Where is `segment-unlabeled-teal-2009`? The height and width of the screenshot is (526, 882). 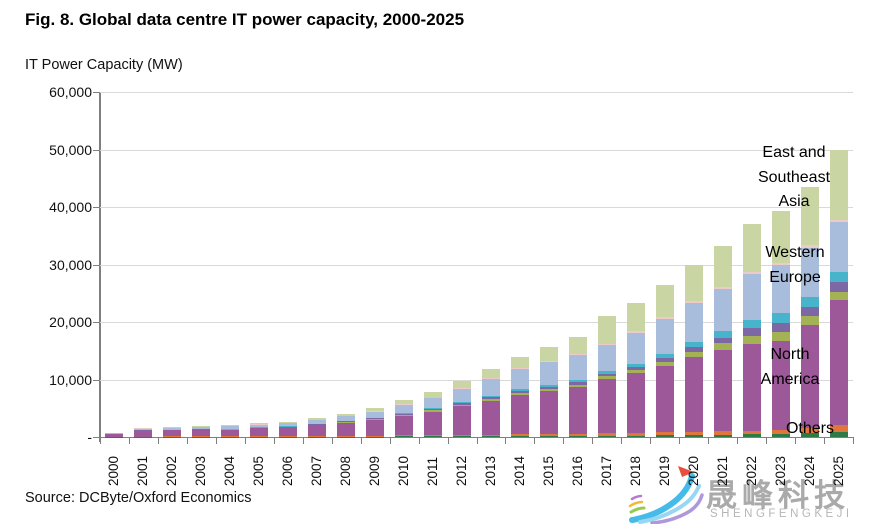 segment-unlabeled-teal-2009 is located at coordinates (375, 418).